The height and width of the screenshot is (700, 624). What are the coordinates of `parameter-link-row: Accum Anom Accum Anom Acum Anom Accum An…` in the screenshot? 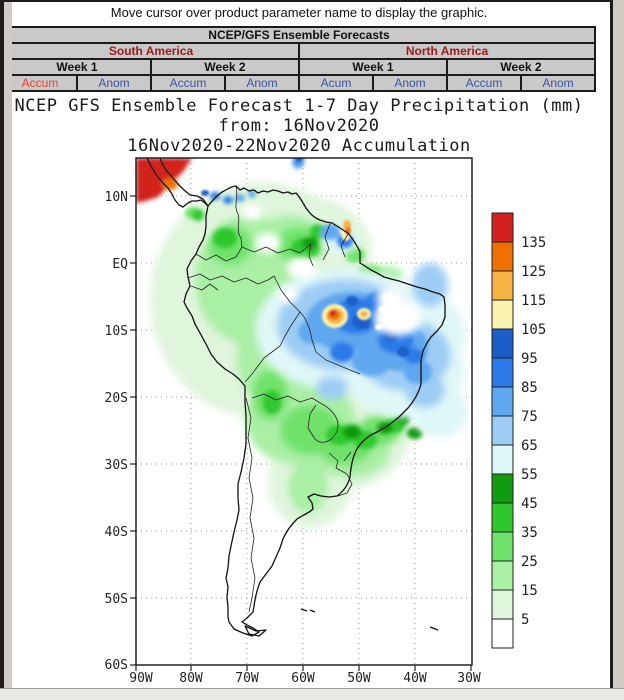 It's located at (299, 83).